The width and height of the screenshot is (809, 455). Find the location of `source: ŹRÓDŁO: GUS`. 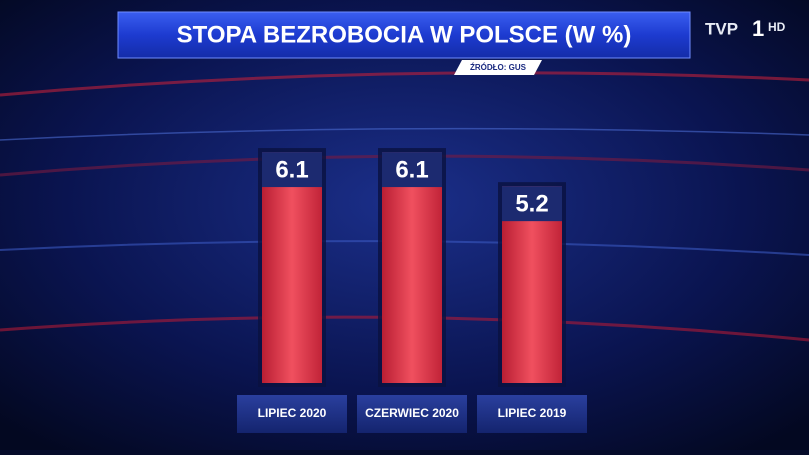

source: ŹRÓDŁO: GUS is located at coordinates (498, 67).